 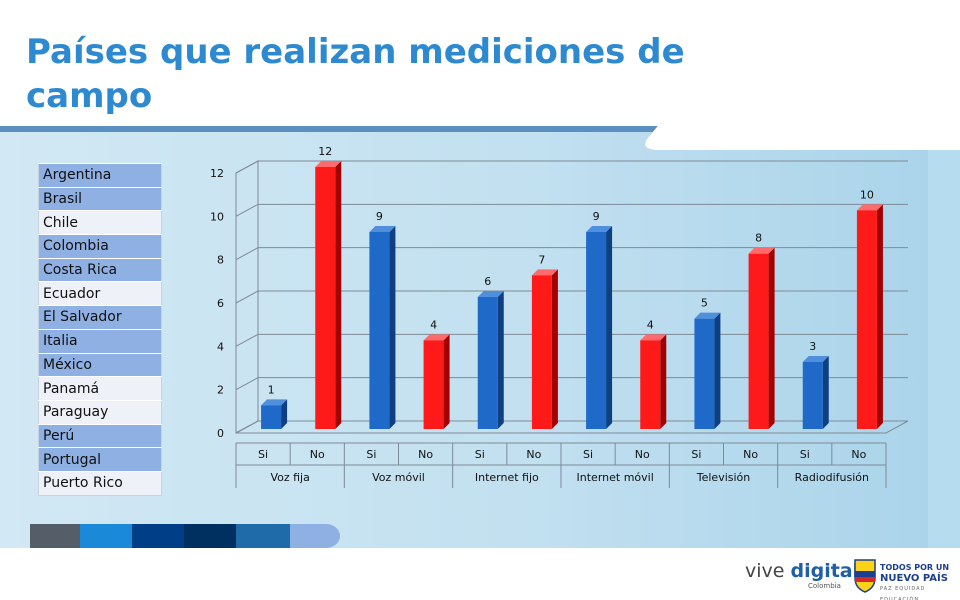 I want to click on data-label: 6, so click(x=487, y=281).